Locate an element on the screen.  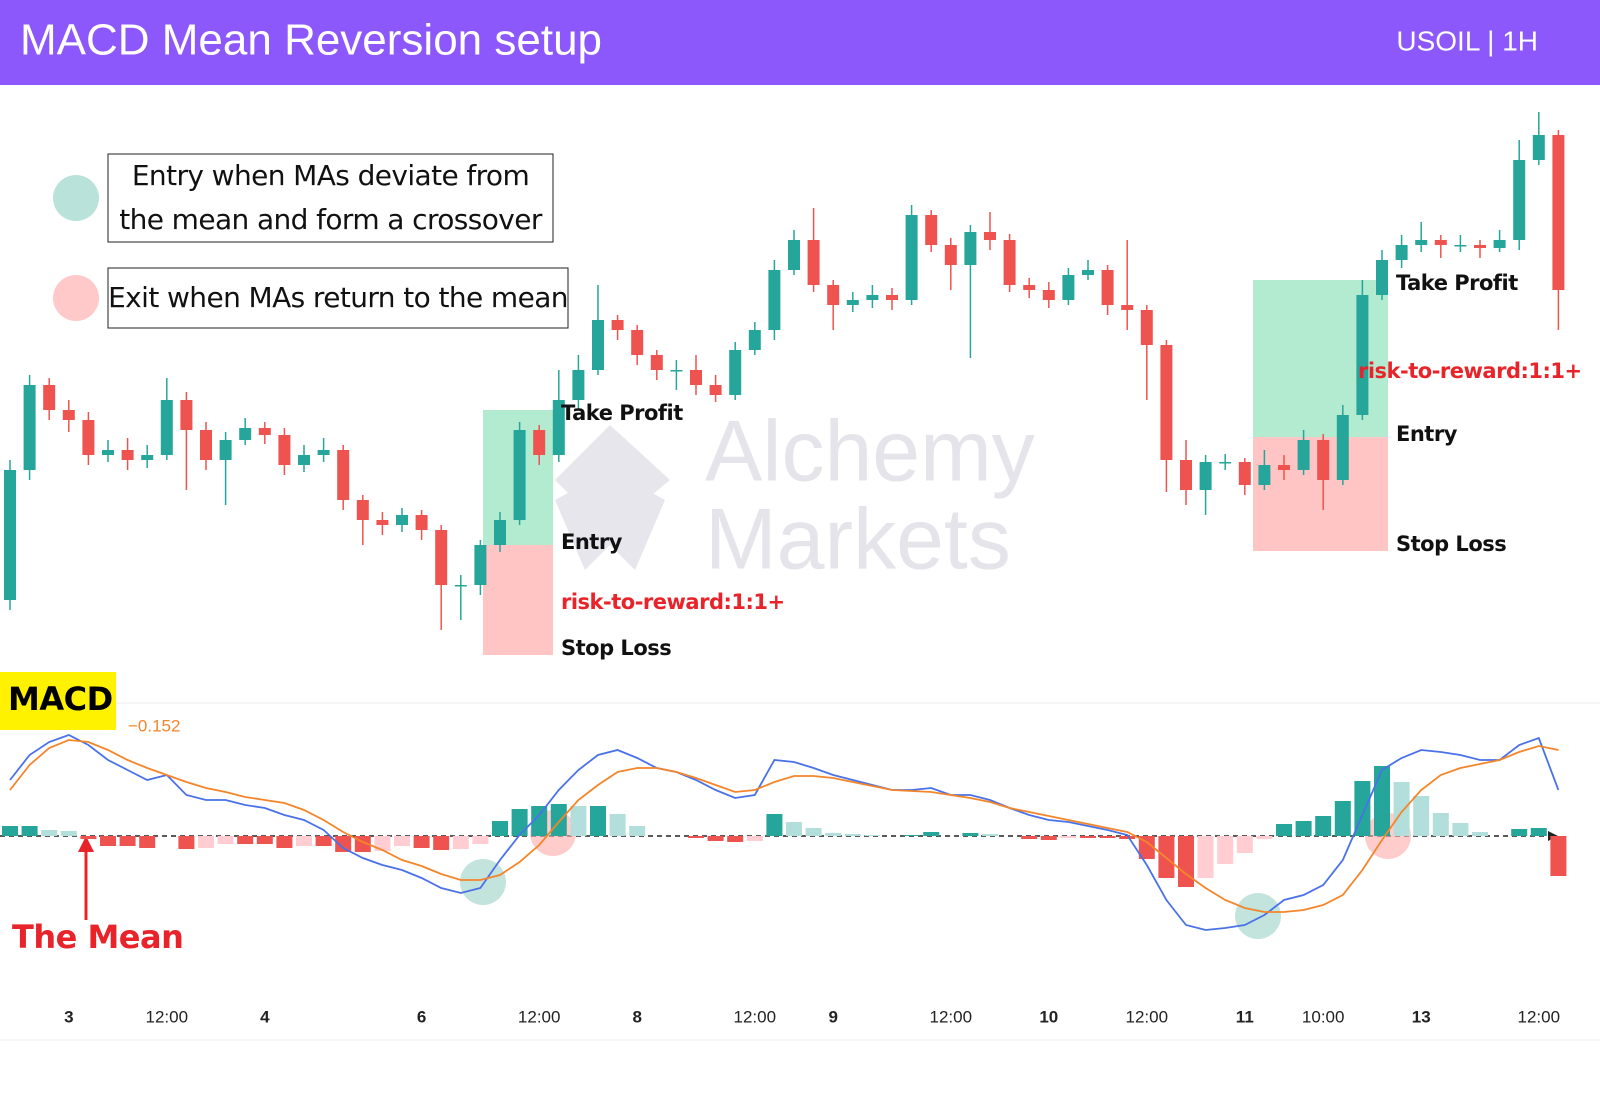
rr-label: risk-to-reward:1:1+ is located at coordinates (1470, 371).